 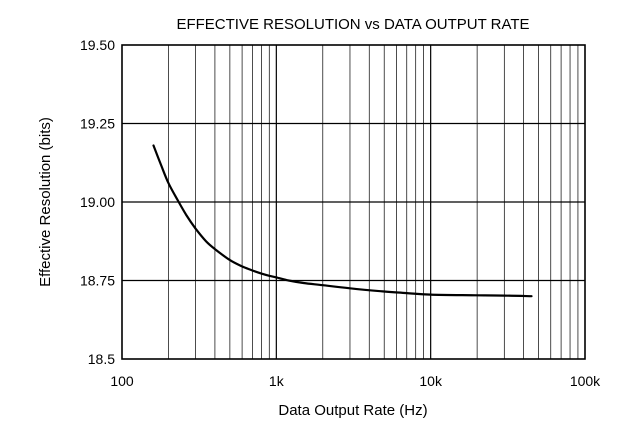 I want to click on x-axis-label: Data Output Rate (Hz), so click(x=352, y=410).